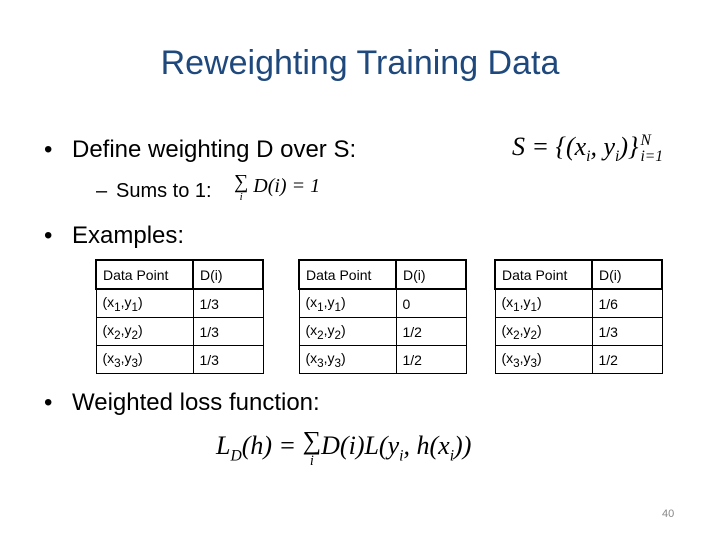  What do you see at coordinates (627, 303) in the screenshot?
I see `cell: 1/6` at bounding box center [627, 303].